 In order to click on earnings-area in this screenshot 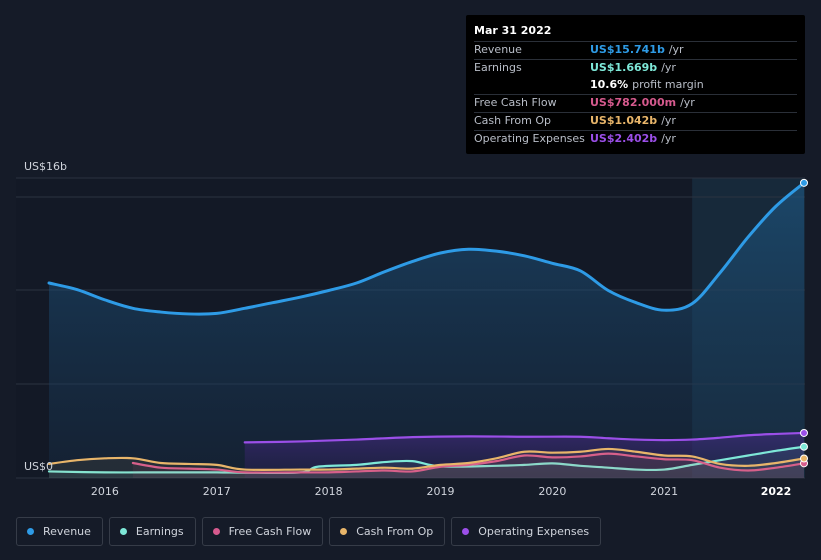, I will do `click(426, 462)`.